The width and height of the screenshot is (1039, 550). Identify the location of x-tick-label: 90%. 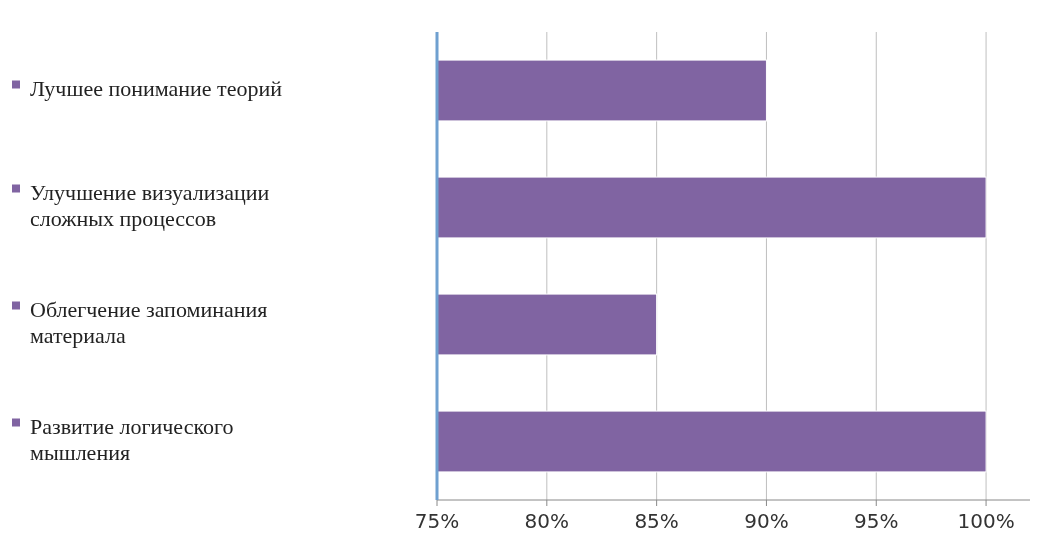
(766, 521).